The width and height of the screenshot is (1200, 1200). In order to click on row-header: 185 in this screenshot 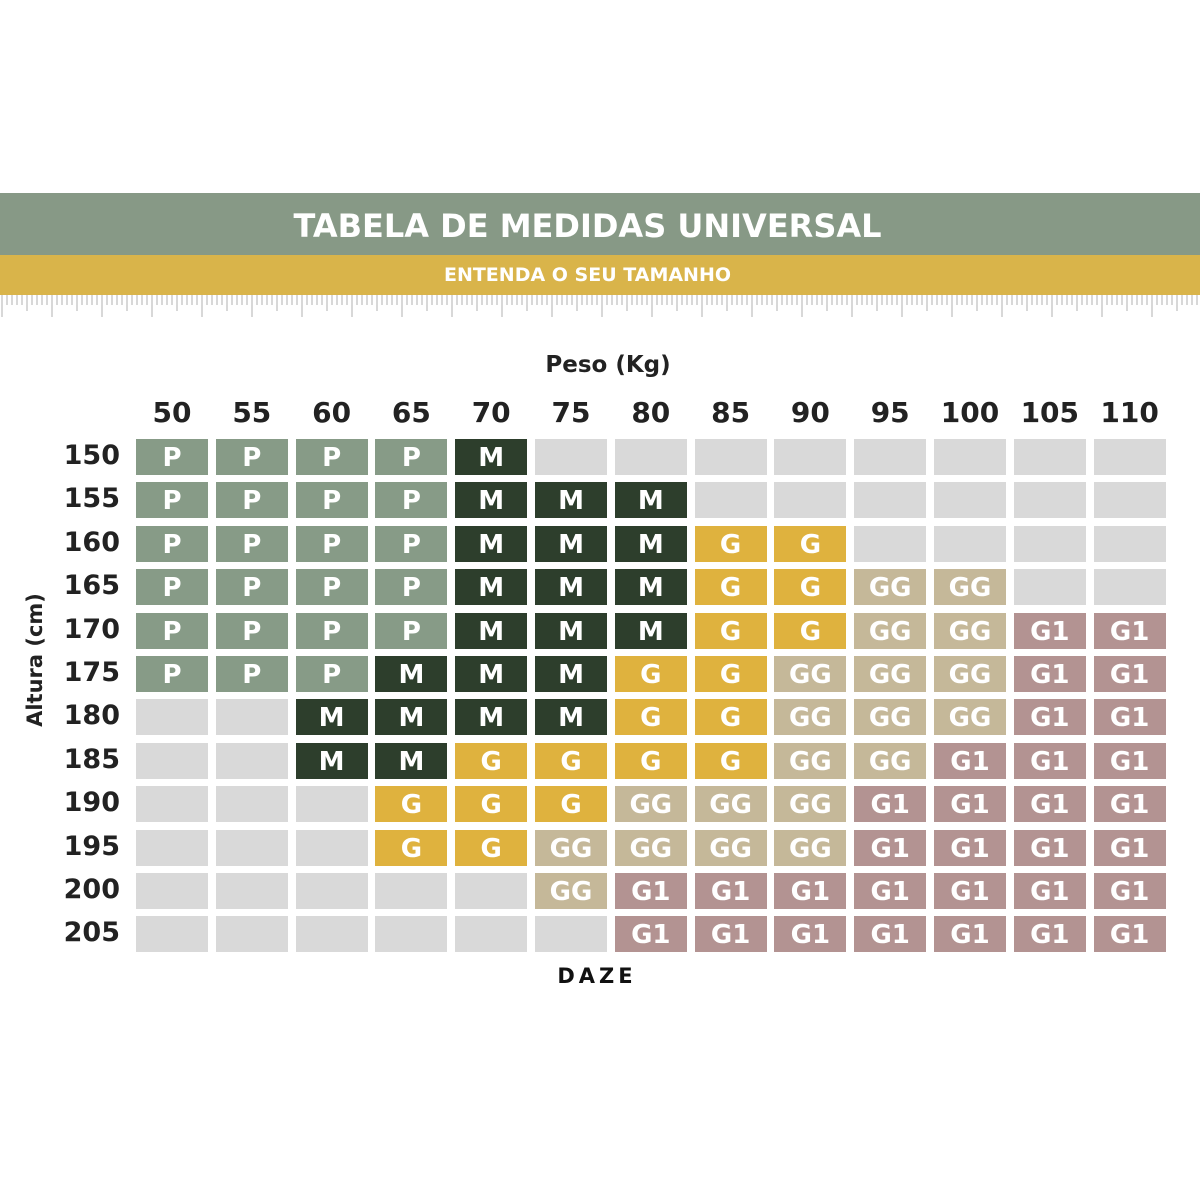, I will do `click(91, 759)`.